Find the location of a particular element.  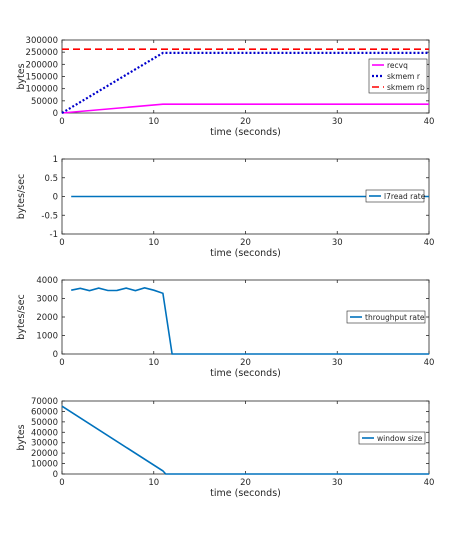

y-tick-label: 3000 is located at coordinates (47, 300).